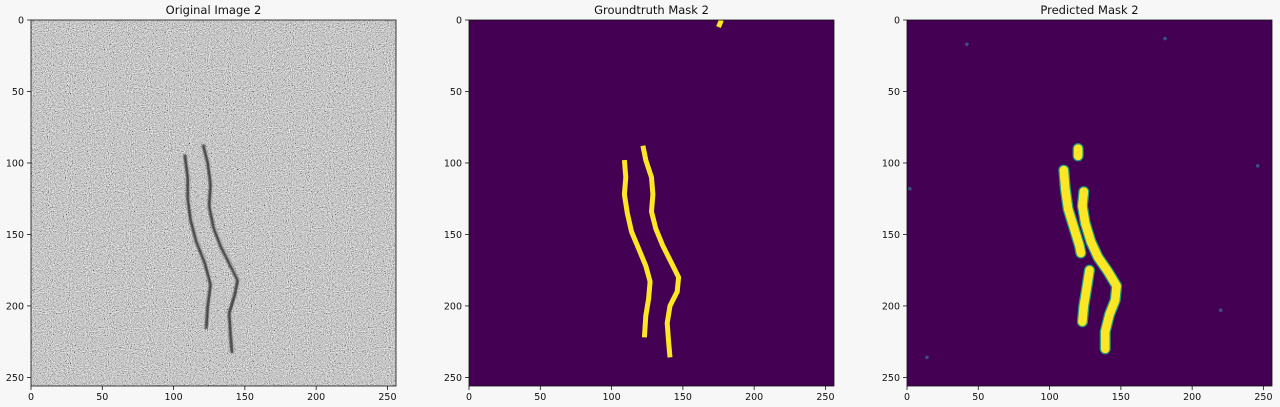 Image resolution: width=1280 pixels, height=407 pixels. Describe the element at coordinates (651, 10) in the screenshot. I see `subplot-title: Groundtruth Mask 2` at that location.